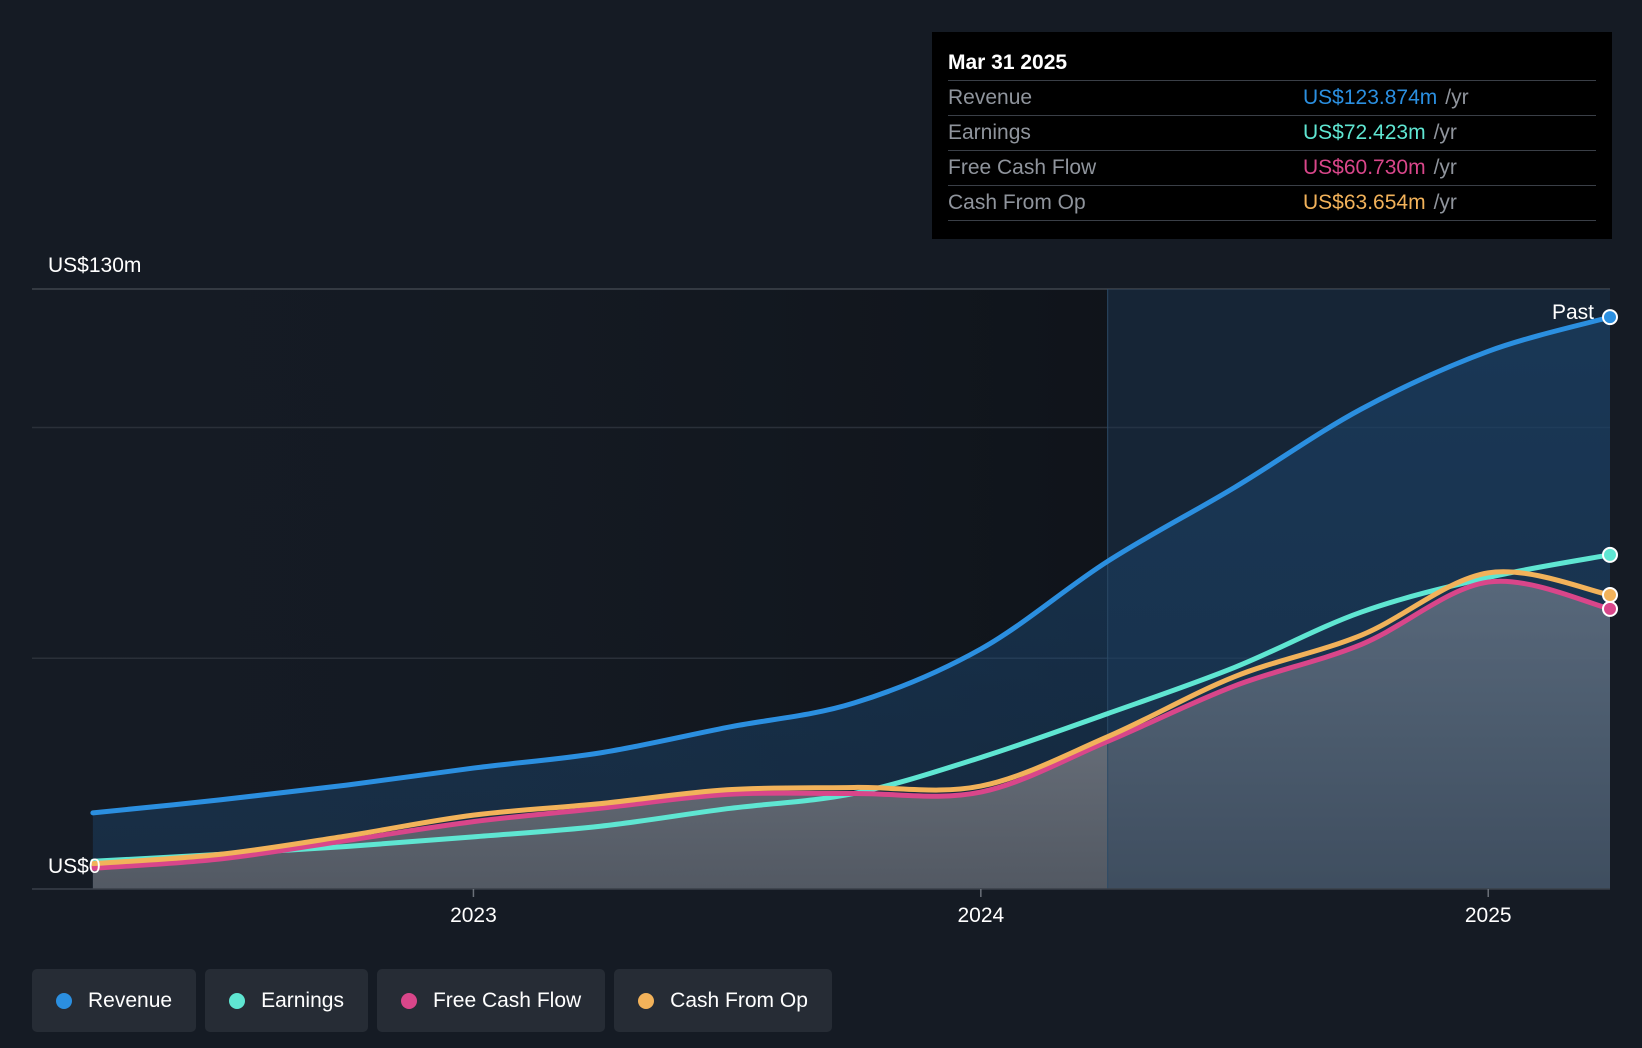 Image resolution: width=1642 pixels, height=1048 pixels. I want to click on legend-item-earnings: Earnings, so click(286, 1000).